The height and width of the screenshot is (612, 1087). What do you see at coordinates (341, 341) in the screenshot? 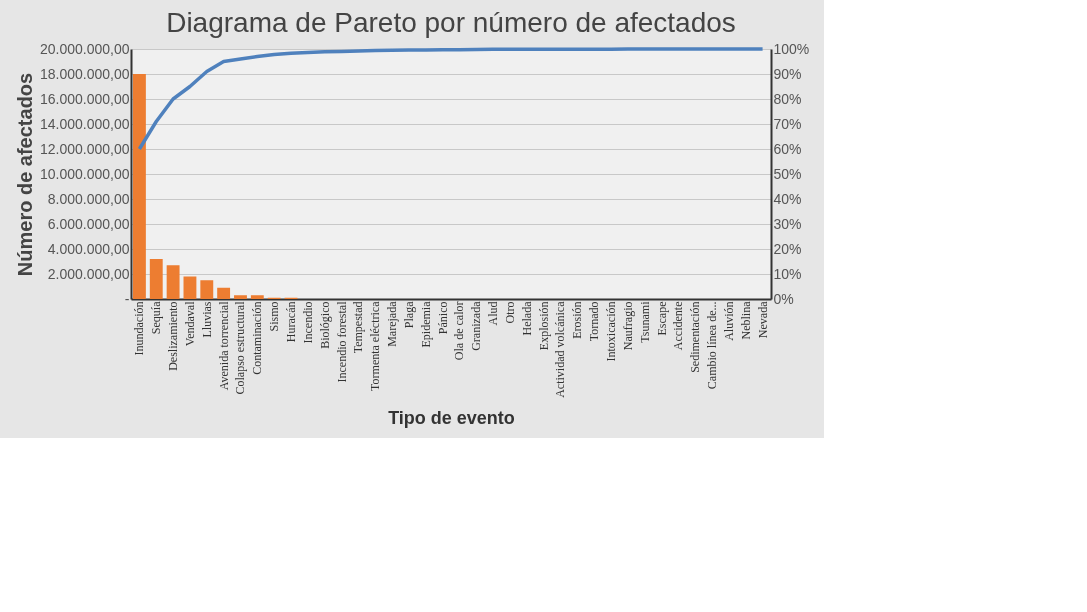
I see `x-tick-label: Incendio forestal` at bounding box center [341, 341].